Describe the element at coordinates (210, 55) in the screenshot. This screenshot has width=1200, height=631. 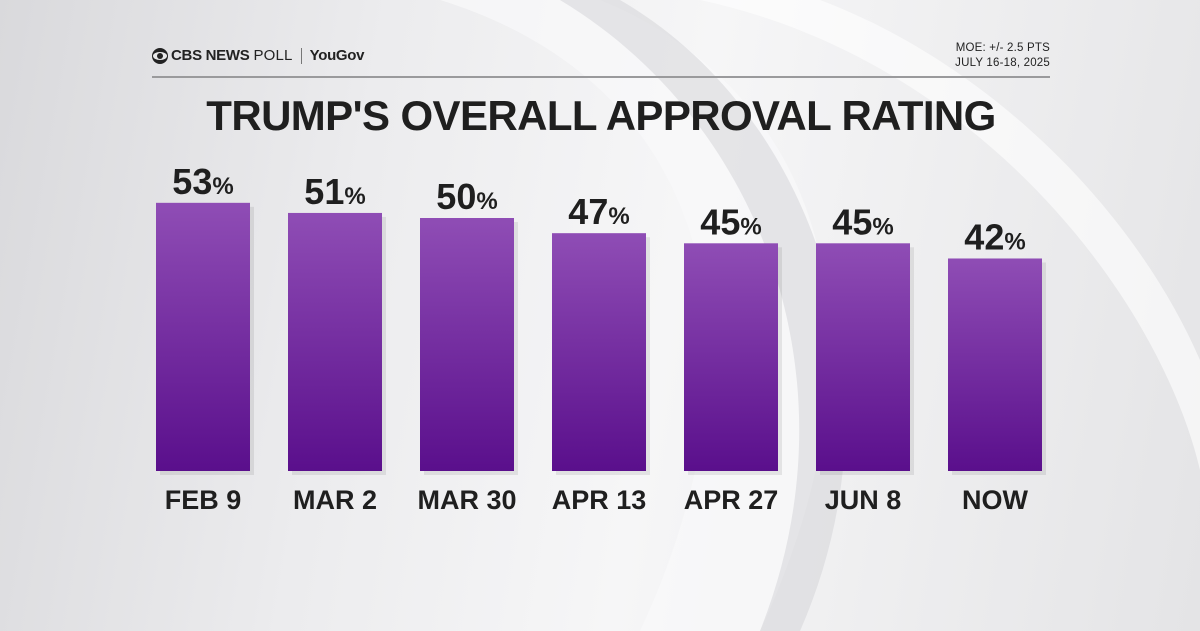
I see `brand-name: CBS NEWS` at that location.